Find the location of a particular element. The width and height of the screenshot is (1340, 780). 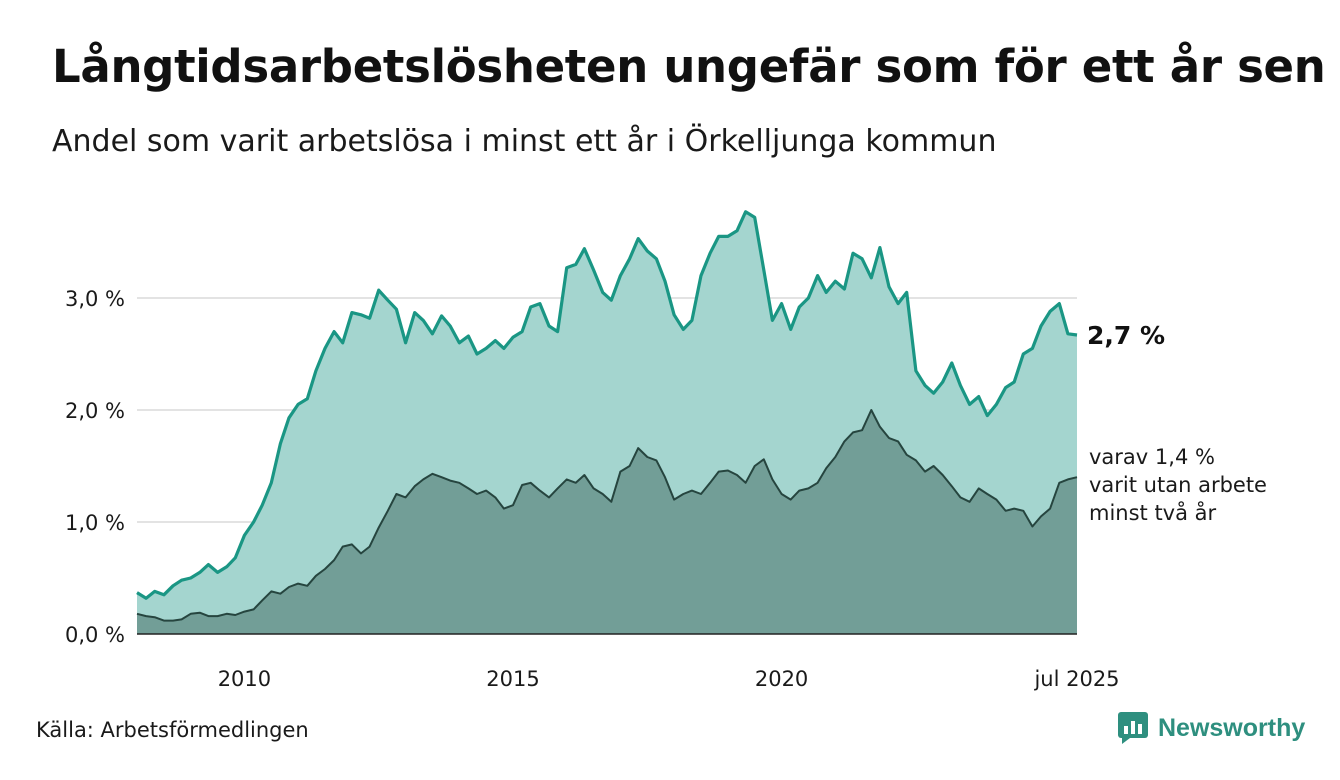

end-label-two-years-line: minst två år is located at coordinates (1153, 512).